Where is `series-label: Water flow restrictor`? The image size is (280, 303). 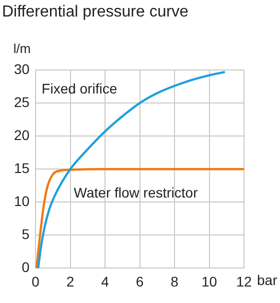 series-label: Water flow restrictor is located at coordinates (136, 192).